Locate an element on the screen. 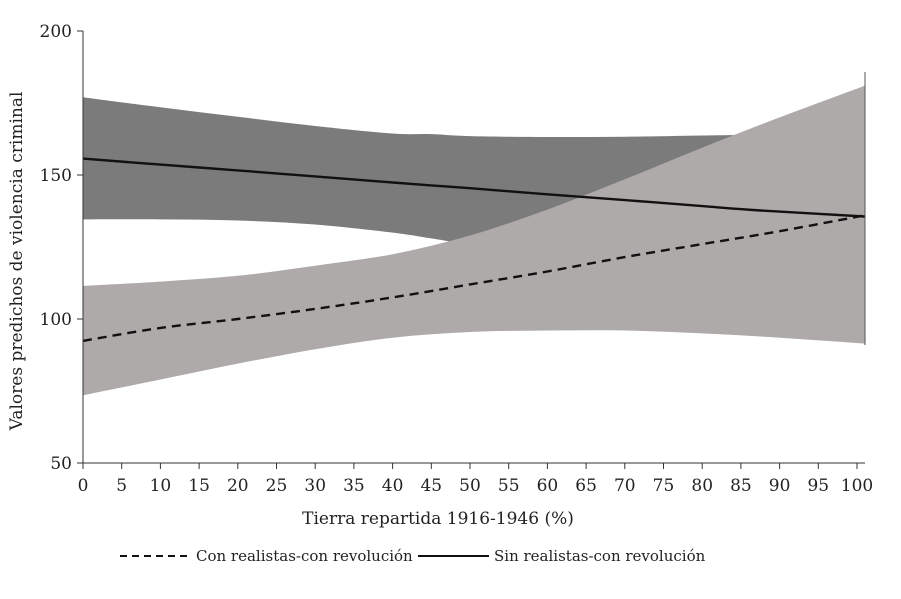 The image size is (901, 599). y-ticks: 50 100 150 200 is located at coordinates (61, 248).